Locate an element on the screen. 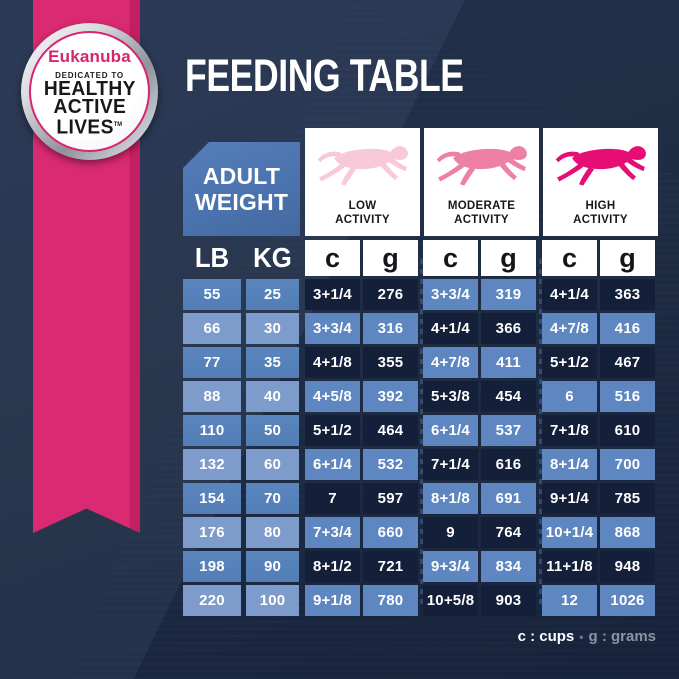  amount-cell: 660 is located at coordinates (390, 532).